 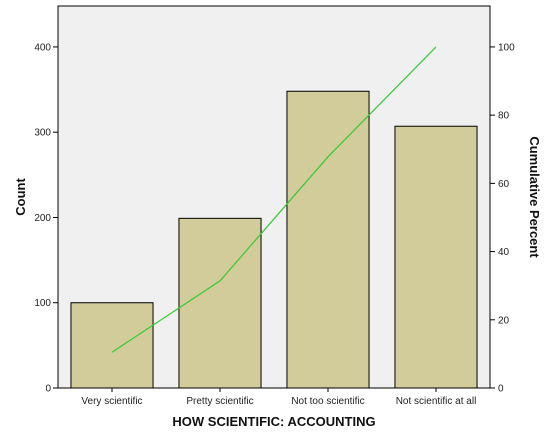 What do you see at coordinates (504, 116) in the screenshot?
I see `y2-tick-label-4: 80` at bounding box center [504, 116].